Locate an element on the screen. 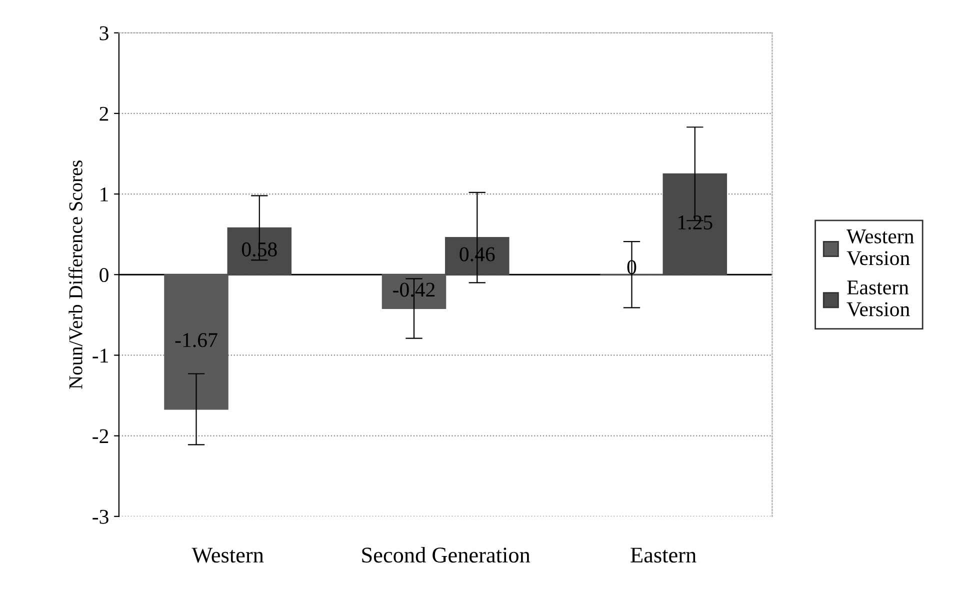 Image resolution: width=975 pixels, height=597 pixels. y-tick-label: 1 is located at coordinates (104, 195).